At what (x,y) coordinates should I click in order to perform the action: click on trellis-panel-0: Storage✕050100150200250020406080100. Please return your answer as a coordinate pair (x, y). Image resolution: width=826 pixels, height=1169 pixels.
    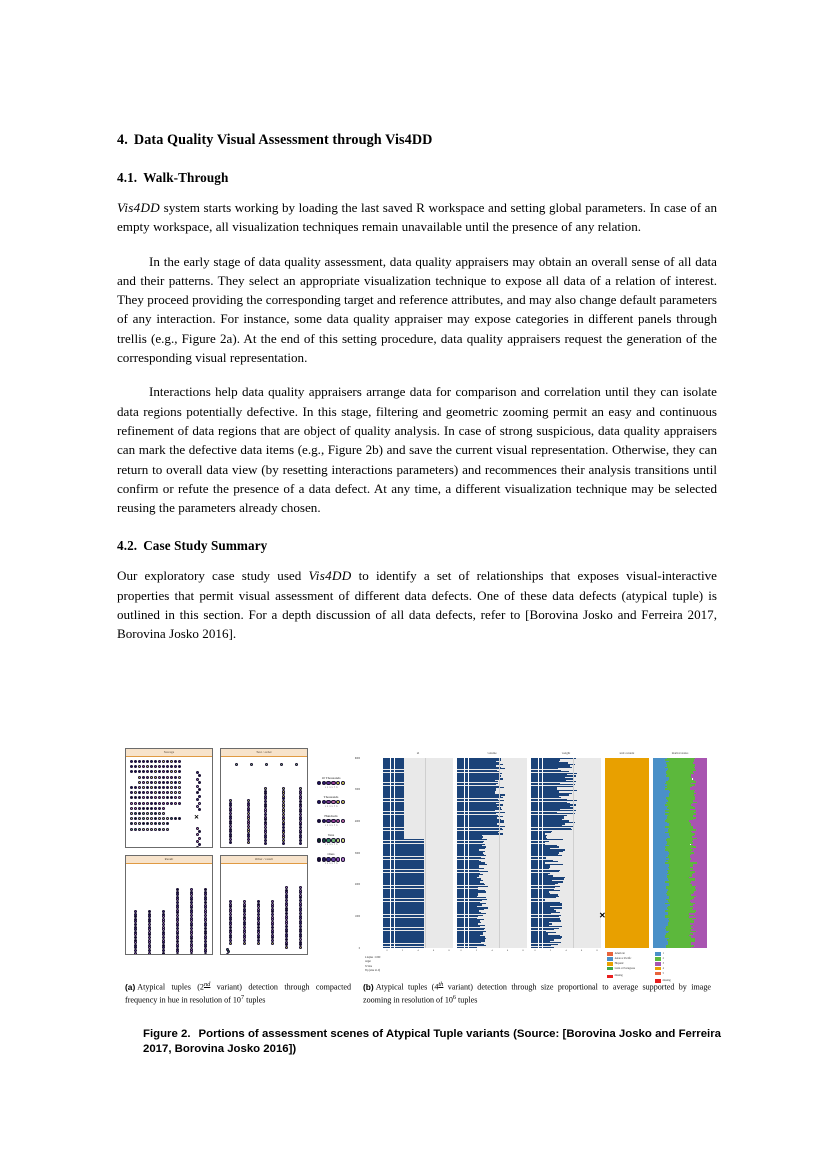
    Looking at the image, I should click on (169, 798).